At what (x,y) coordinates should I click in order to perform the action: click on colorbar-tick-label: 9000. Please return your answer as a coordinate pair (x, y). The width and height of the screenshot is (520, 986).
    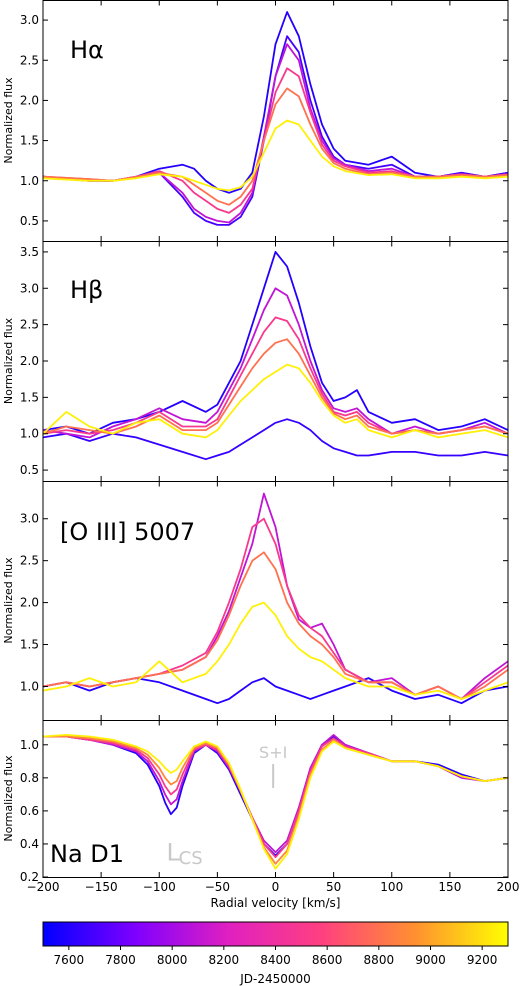
    Looking at the image, I should click on (430, 960).